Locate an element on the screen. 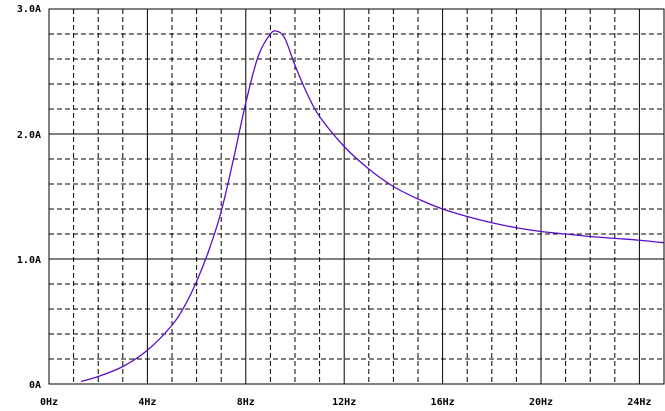  x-tick-label: 24Hz is located at coordinates (639, 402).